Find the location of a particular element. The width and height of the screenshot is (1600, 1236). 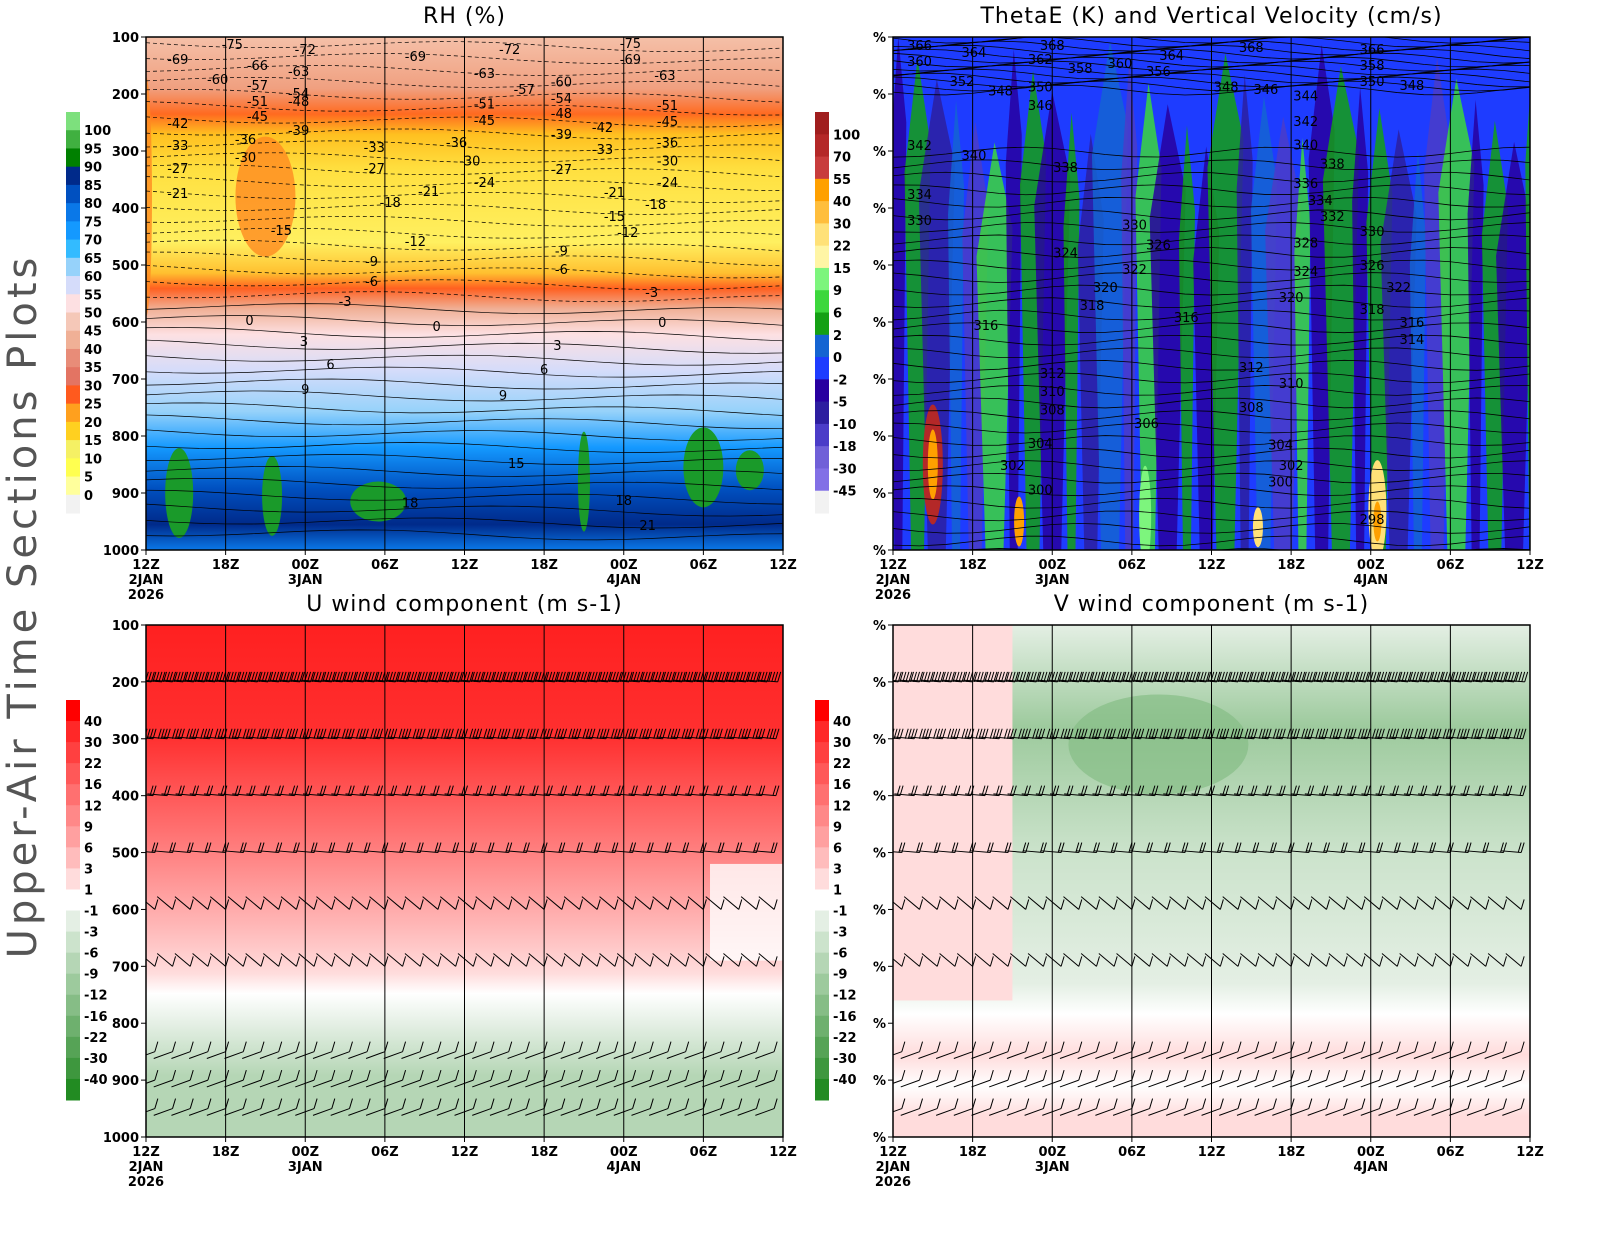

contour-label: 326 is located at coordinates (1158, 246).